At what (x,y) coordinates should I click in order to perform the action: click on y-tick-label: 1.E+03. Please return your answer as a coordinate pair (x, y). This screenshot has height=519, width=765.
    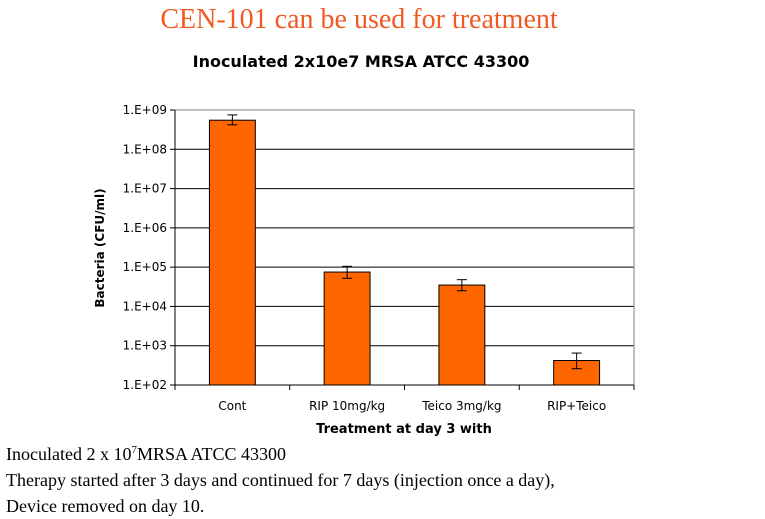
    Looking at the image, I should click on (145, 346).